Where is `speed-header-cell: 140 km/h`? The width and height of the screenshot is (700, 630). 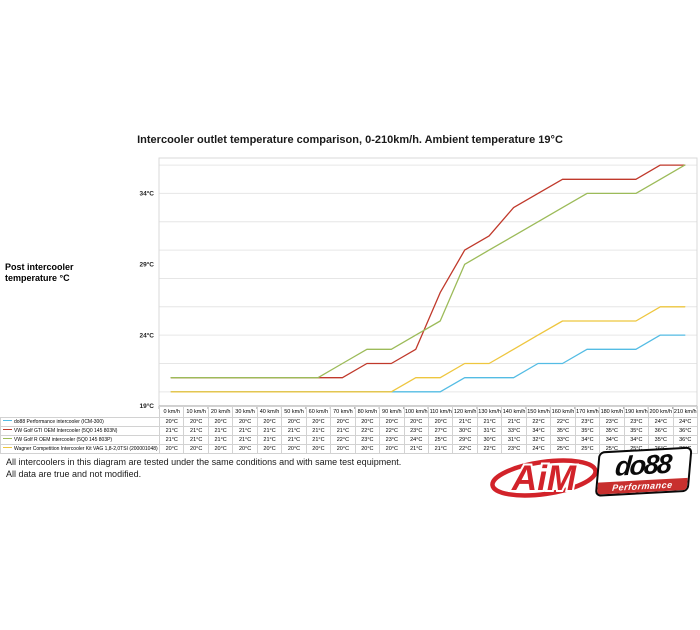
speed-header-cell: 140 km/h is located at coordinates (514, 412).